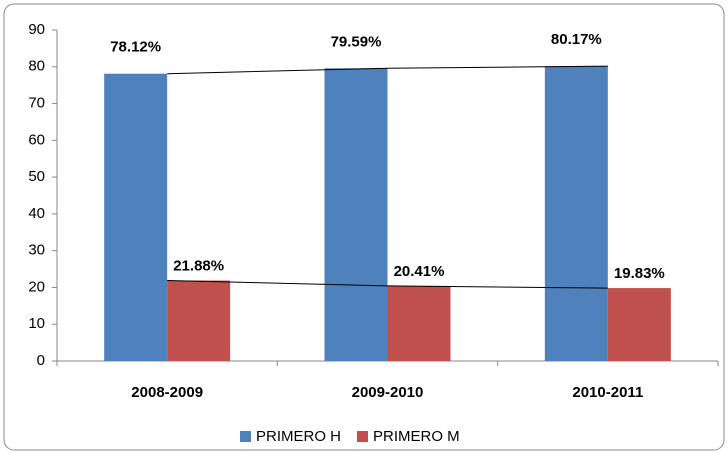  I want to click on value-label: 78.12%, so click(135, 47).